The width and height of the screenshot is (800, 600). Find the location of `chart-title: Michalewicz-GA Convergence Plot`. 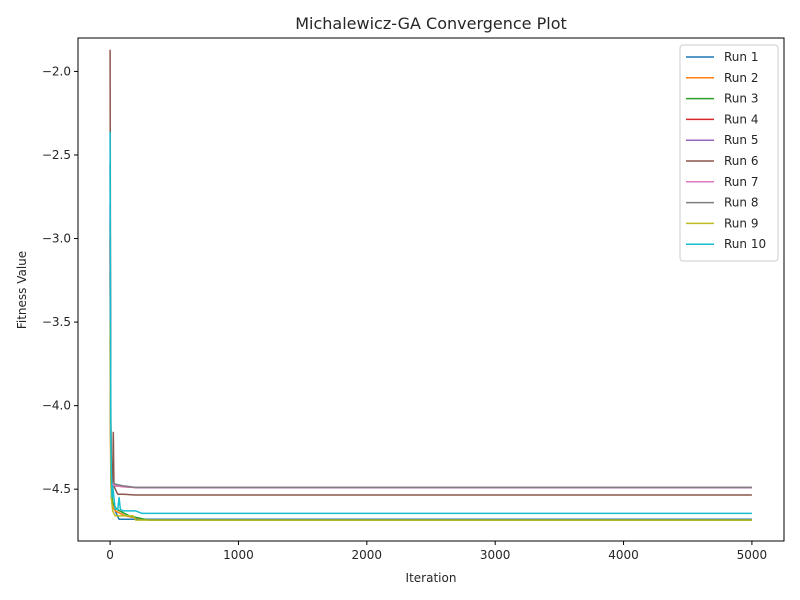

chart-title: Michalewicz-GA Convergence Plot is located at coordinates (431, 23).